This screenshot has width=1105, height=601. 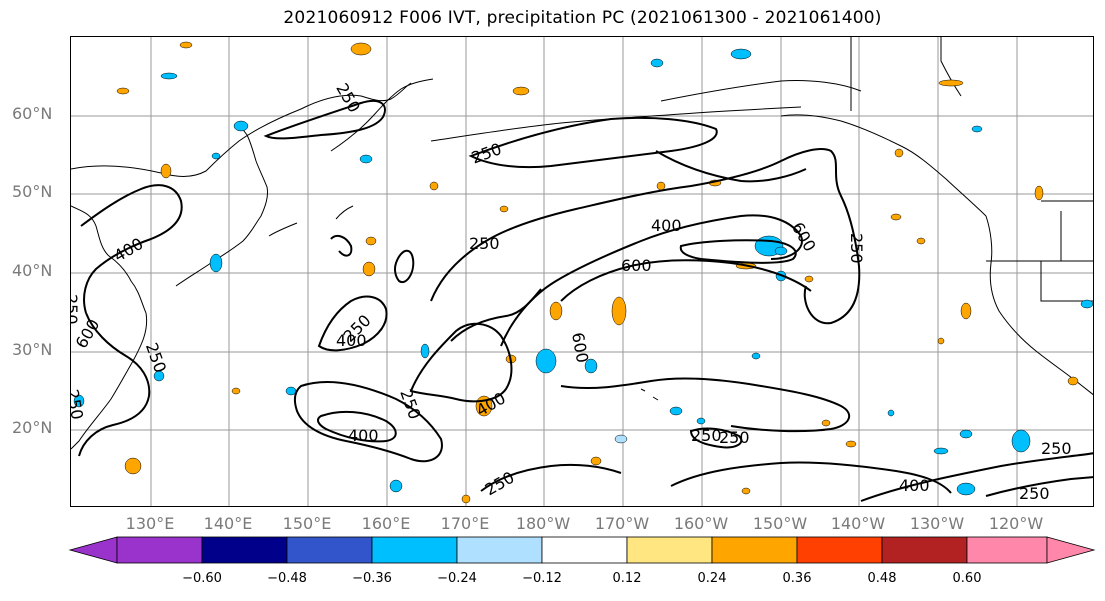 I want to click on lon-label-120w: 120°W, so click(x=1016, y=523).